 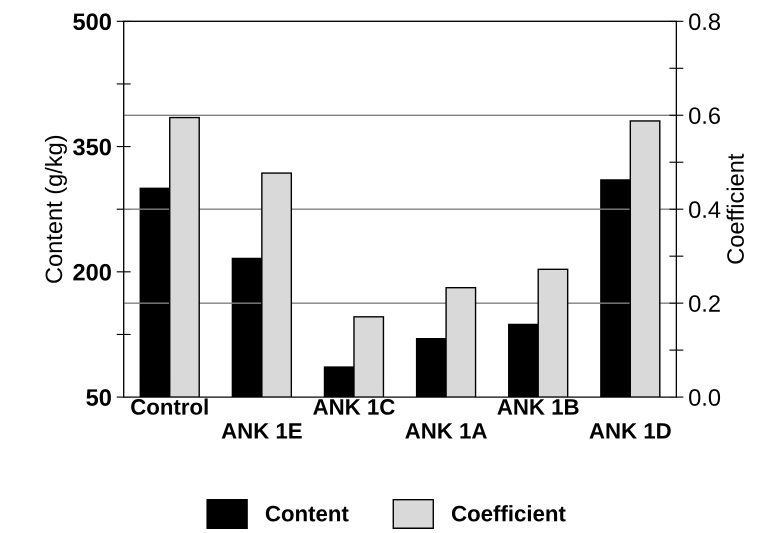 What do you see at coordinates (538, 407) in the screenshot?
I see `x-tick-label: ANK 1B` at bounding box center [538, 407].